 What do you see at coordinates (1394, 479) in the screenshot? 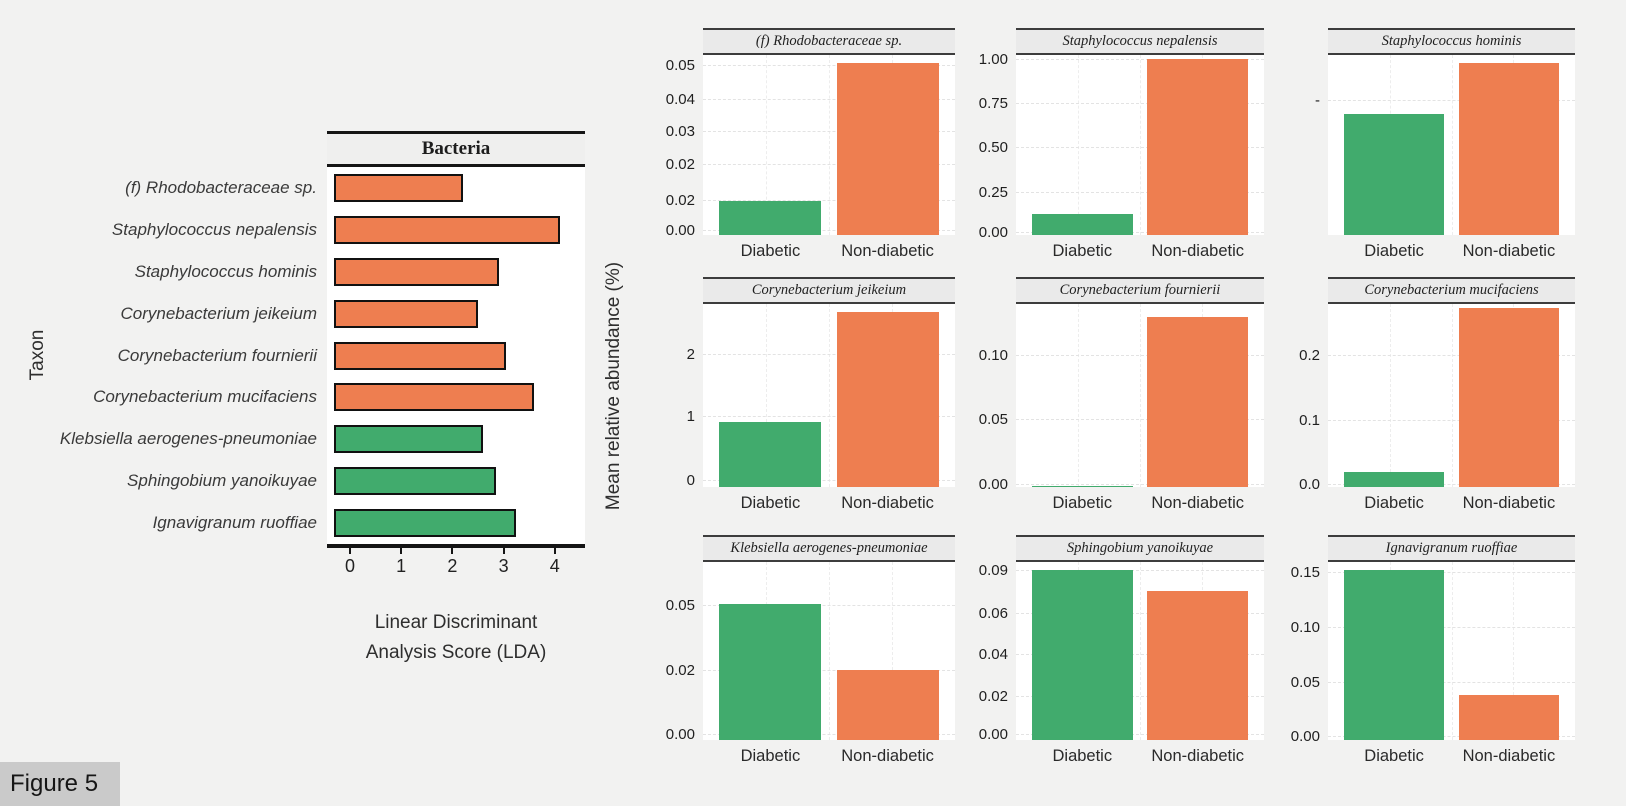
I see `bar-diabetic-corynebacterium-mucifaciens` at bounding box center [1394, 479].